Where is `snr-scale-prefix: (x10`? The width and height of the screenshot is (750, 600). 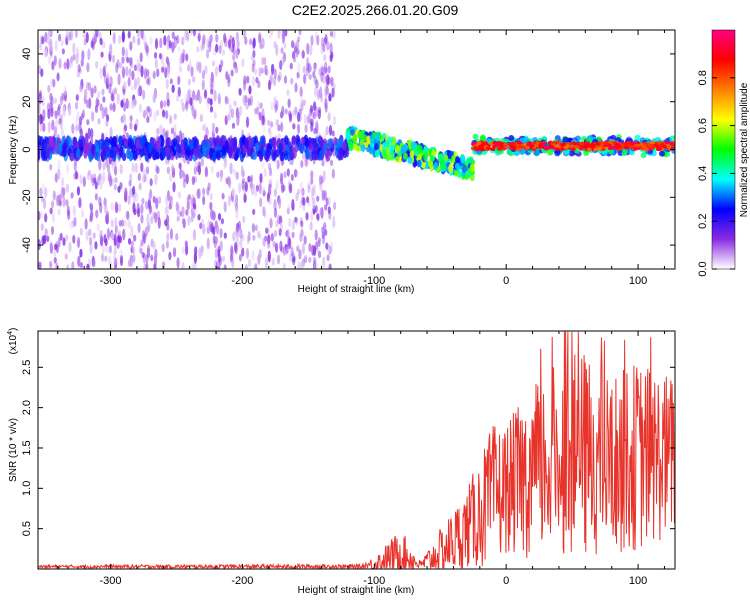
snr-scale-prefix: (x10 is located at coordinates (13, 344).